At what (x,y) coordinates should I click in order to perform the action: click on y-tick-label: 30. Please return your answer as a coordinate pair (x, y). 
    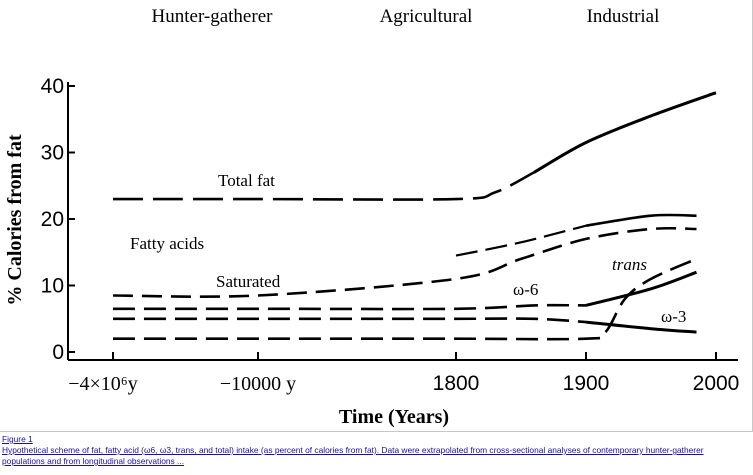
    Looking at the image, I should click on (52, 153).